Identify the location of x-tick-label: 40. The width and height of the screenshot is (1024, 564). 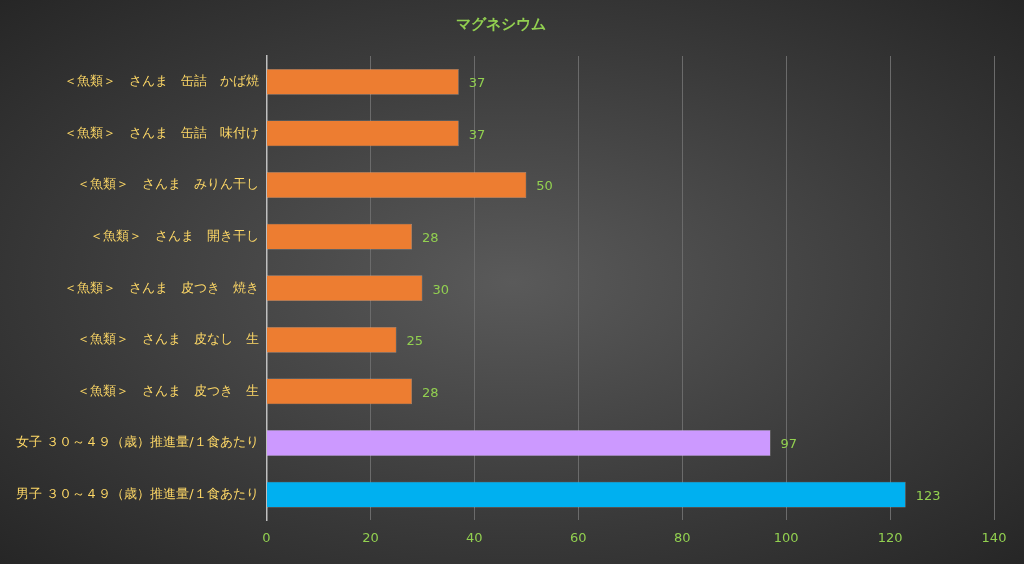
(474, 537).